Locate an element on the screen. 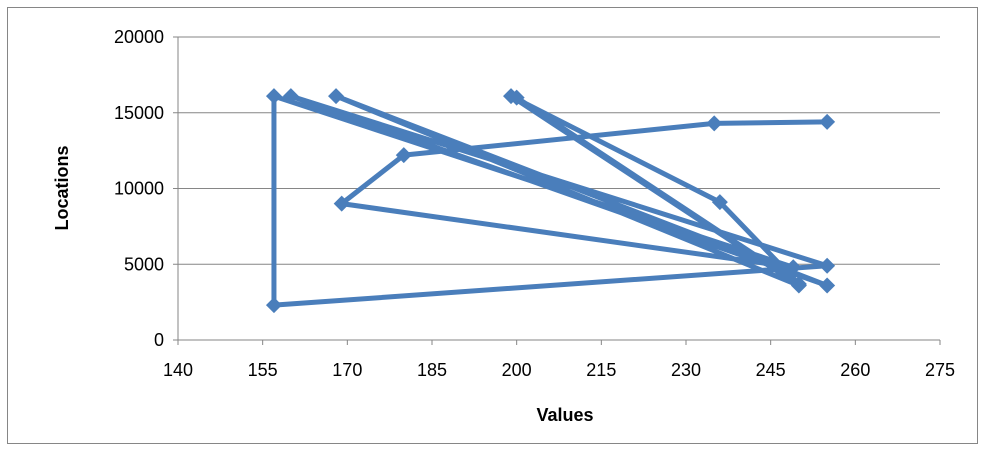 Image resolution: width=987 pixels, height=454 pixels. x-tick-label: 200 is located at coordinates (517, 370).